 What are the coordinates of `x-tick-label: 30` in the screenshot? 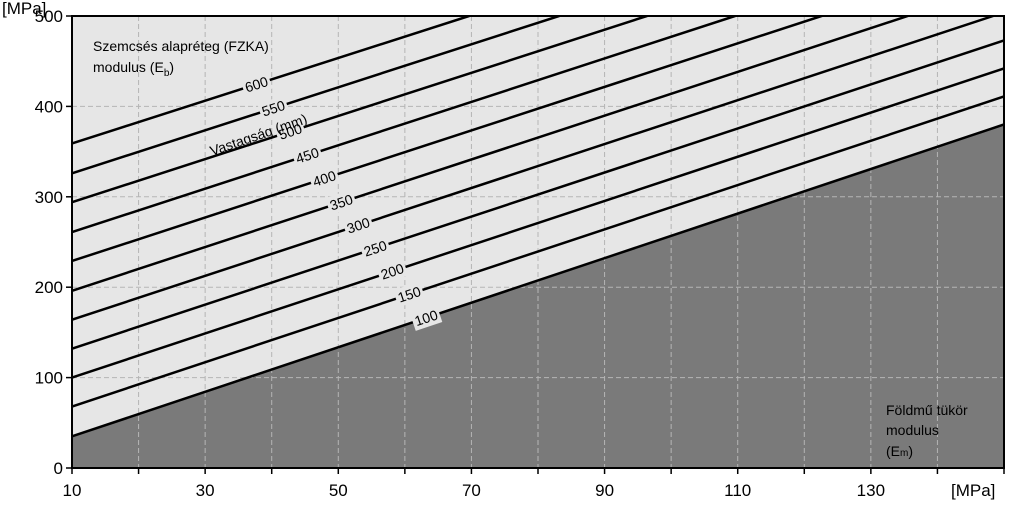 It's located at (205, 490).